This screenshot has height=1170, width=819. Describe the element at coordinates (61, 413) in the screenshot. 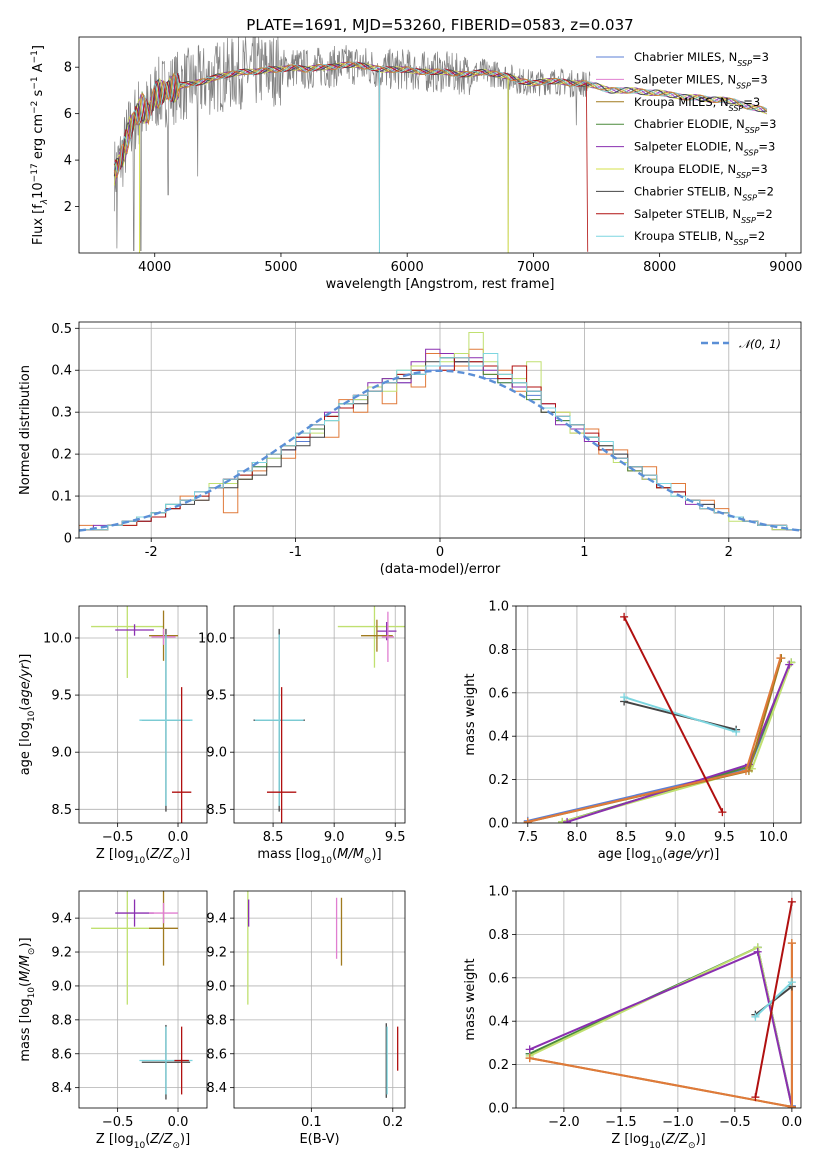

I see `y-tick-label: 0.3` at that location.